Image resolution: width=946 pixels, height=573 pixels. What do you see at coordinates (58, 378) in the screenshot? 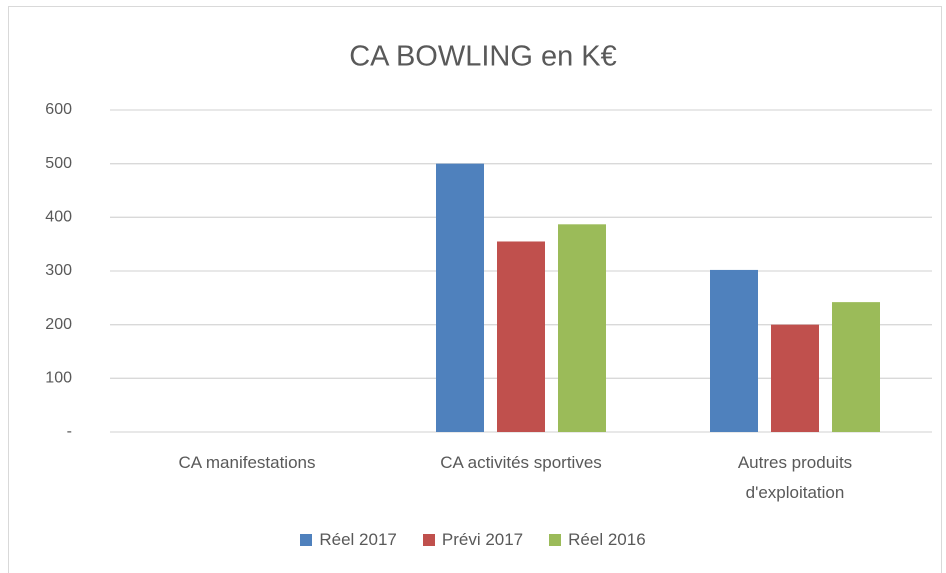
I see `y-tick-label: 100` at bounding box center [58, 378].